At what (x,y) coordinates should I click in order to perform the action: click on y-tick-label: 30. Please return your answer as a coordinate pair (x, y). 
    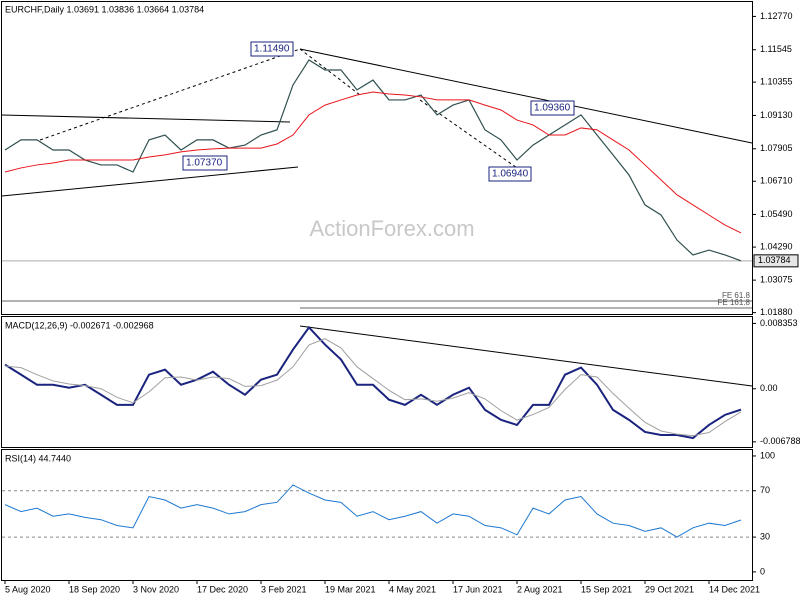
    Looking at the image, I should click on (765, 536).